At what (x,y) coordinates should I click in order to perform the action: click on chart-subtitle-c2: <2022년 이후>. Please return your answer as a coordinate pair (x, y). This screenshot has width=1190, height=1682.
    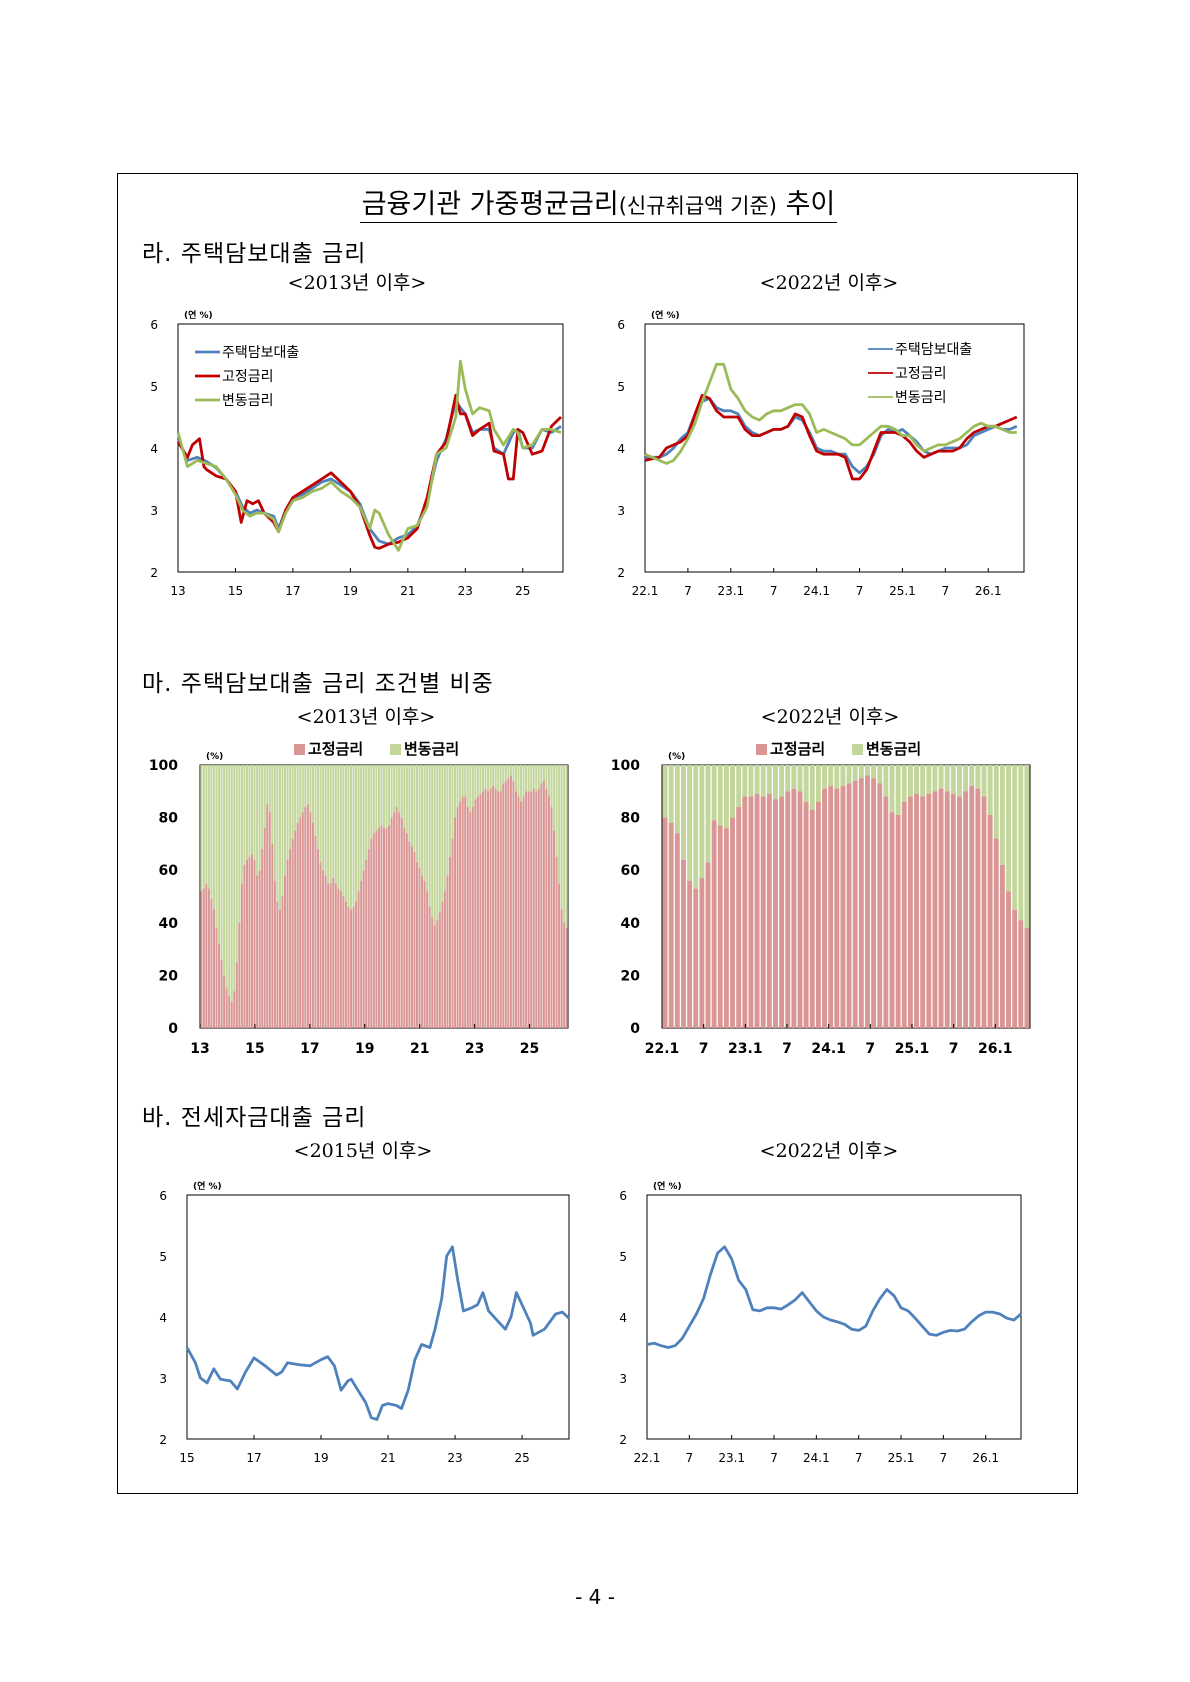
    Looking at the image, I should click on (829, 283).